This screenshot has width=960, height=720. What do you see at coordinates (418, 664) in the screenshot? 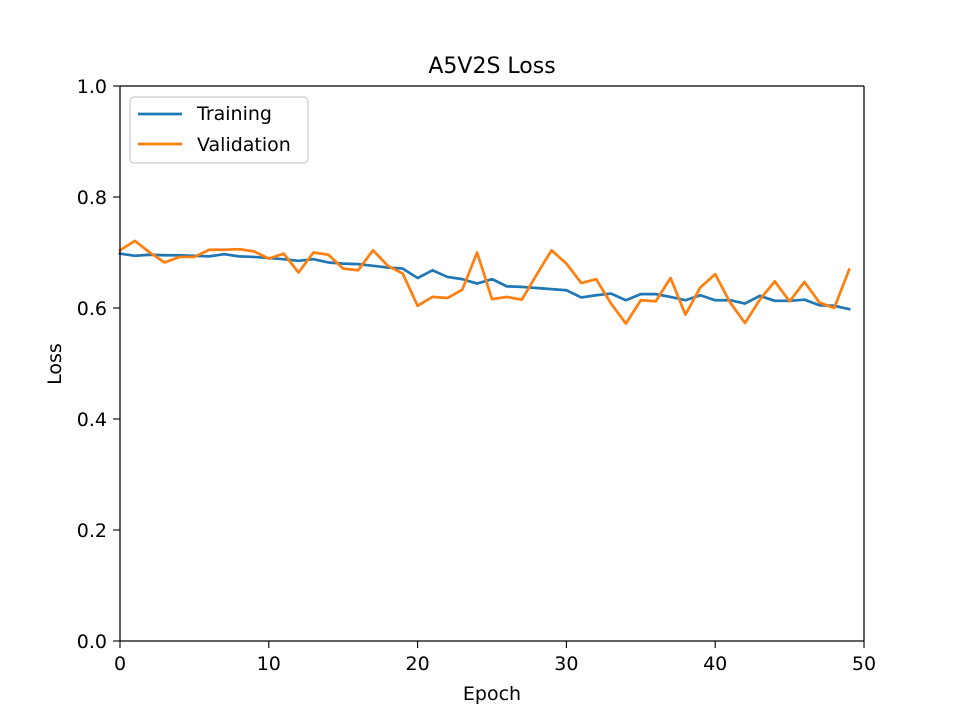
I see `x-tick-label: 20` at bounding box center [418, 664].